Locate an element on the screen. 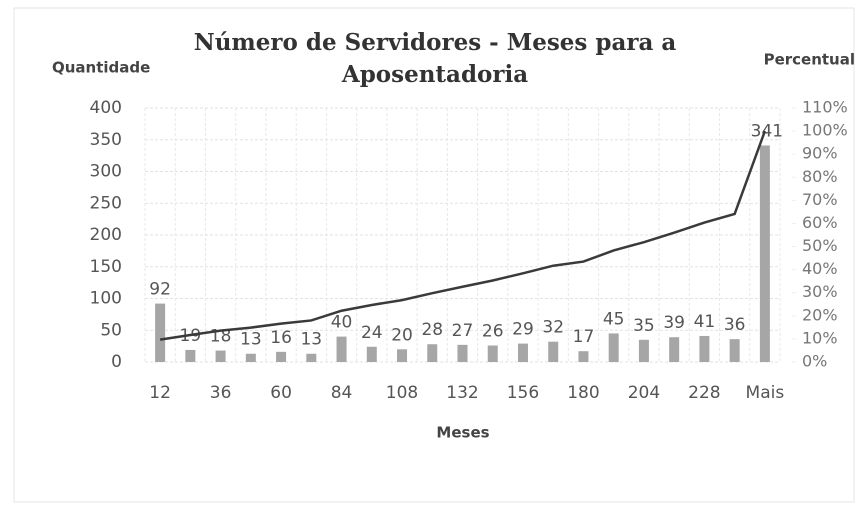 This screenshot has height=509, width=861. y2-tick-label: 100% is located at coordinates (825, 130).